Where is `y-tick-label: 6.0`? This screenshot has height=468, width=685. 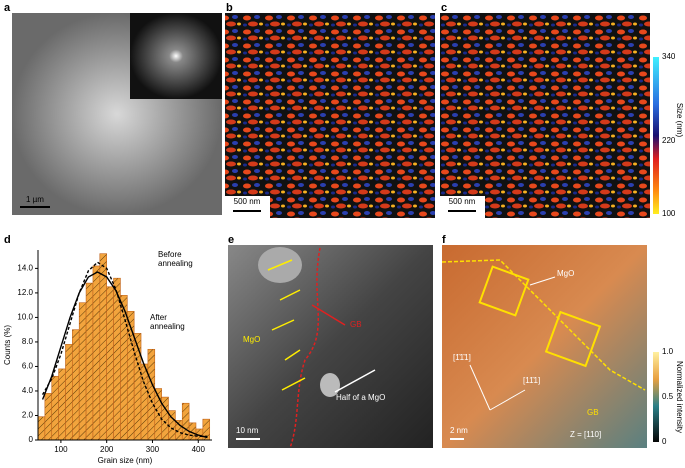
y-tick-label: 6.0 is located at coordinates (28, 366).